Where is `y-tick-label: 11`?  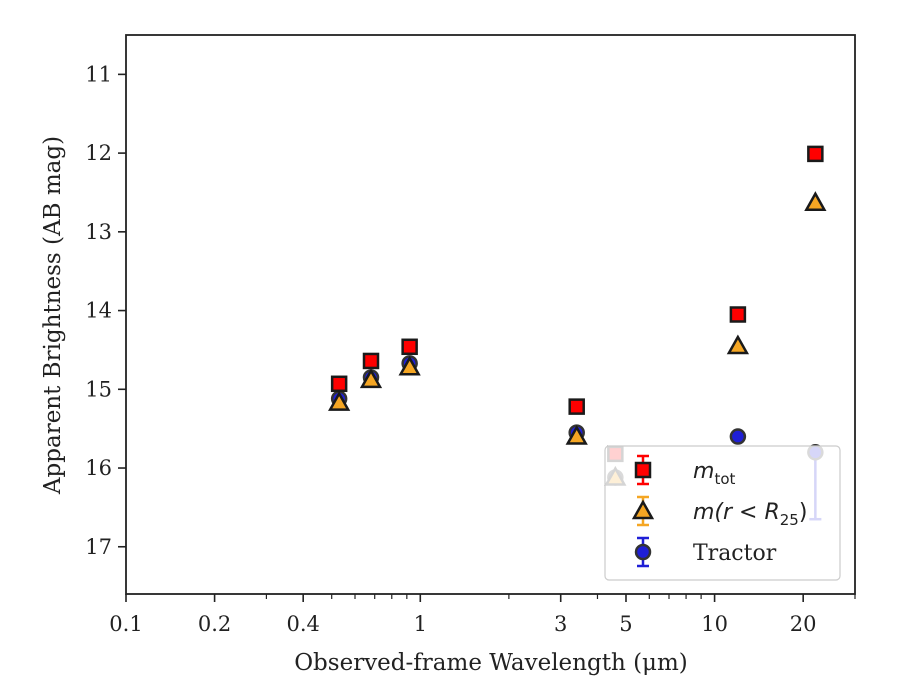 y-tick-label: 11 is located at coordinates (98, 74).